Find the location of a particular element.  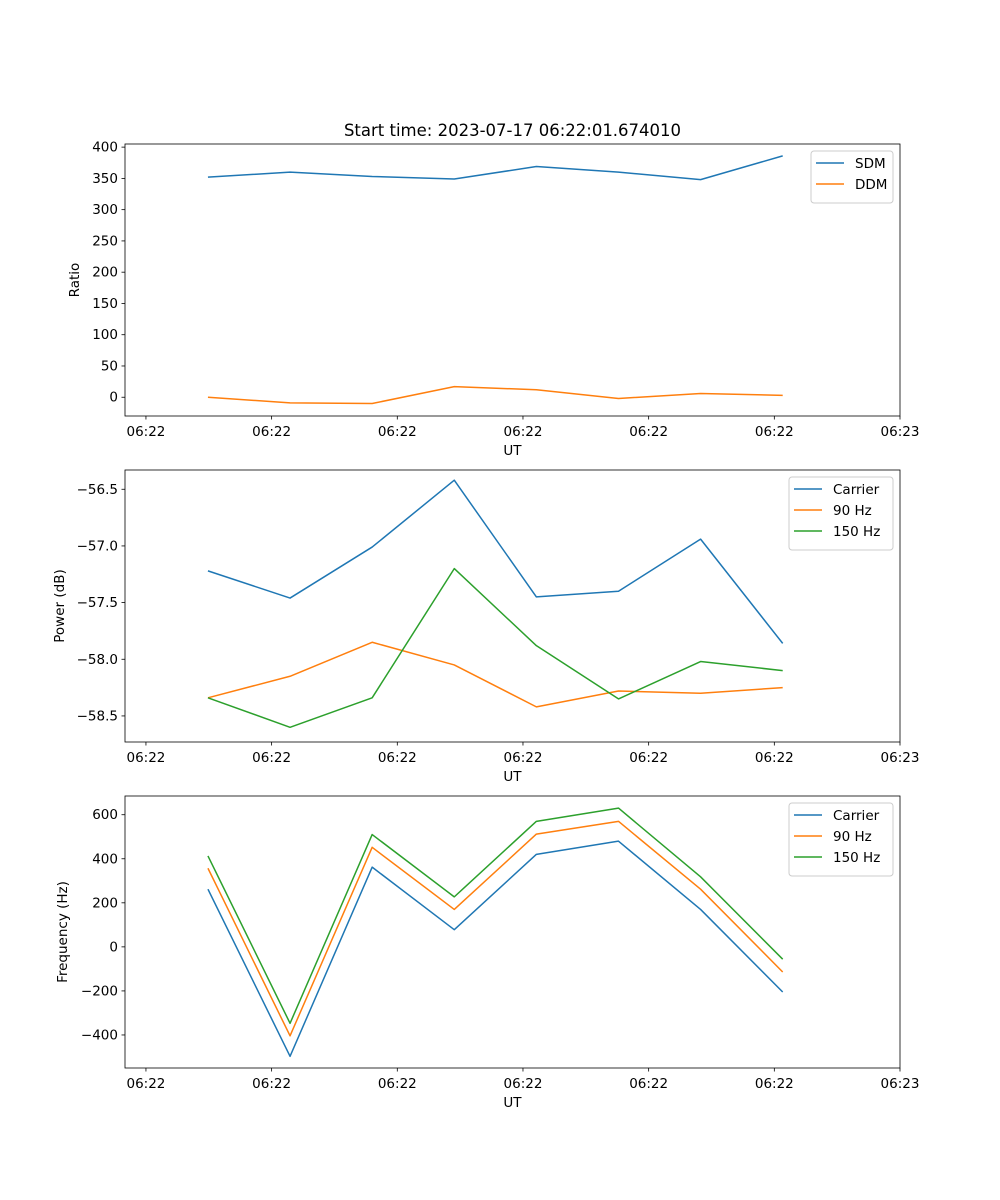

y-axis-label: Power (dB) is located at coordinates (60, 605).